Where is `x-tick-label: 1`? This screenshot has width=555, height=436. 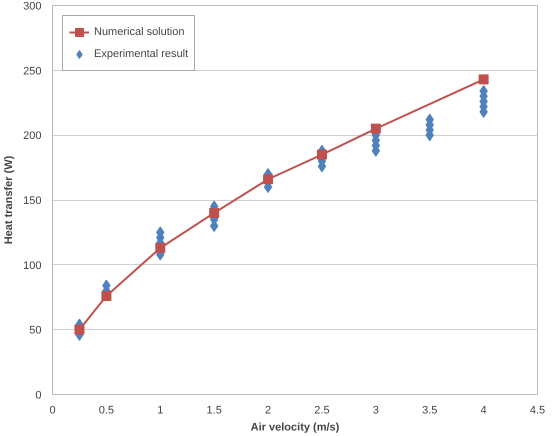 x-tick-label: 1 is located at coordinates (160, 410).